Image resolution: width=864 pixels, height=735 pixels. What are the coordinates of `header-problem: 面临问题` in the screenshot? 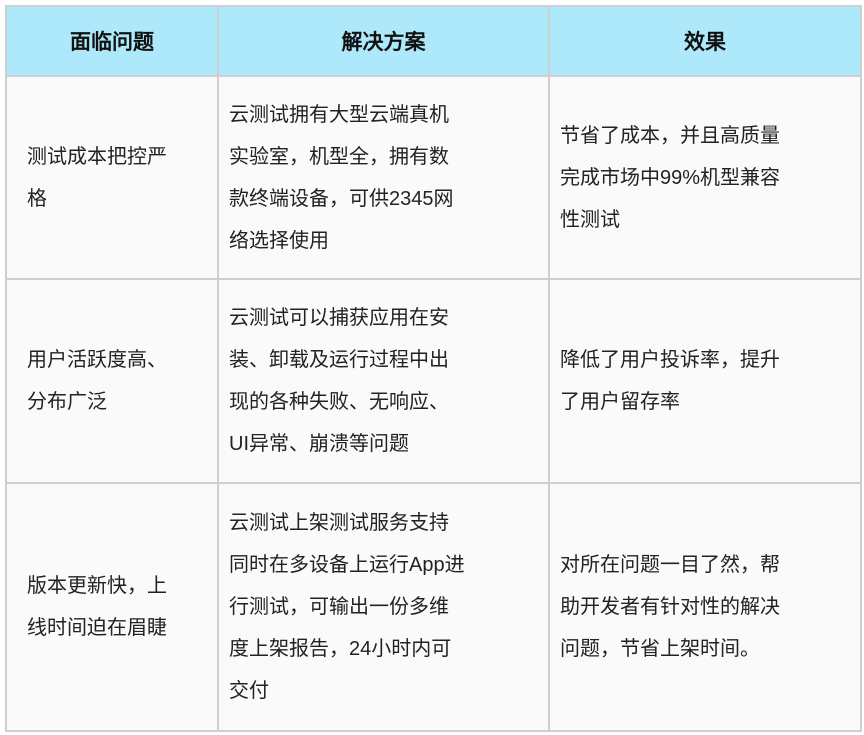 It's located at (112, 41).